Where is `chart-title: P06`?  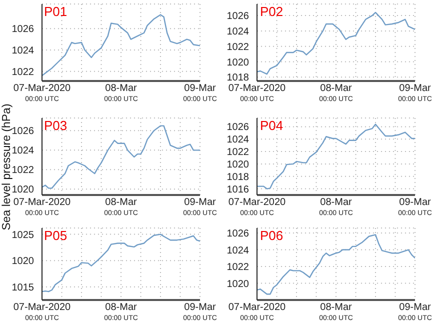
chart-title: P06 is located at coordinates (272, 235).